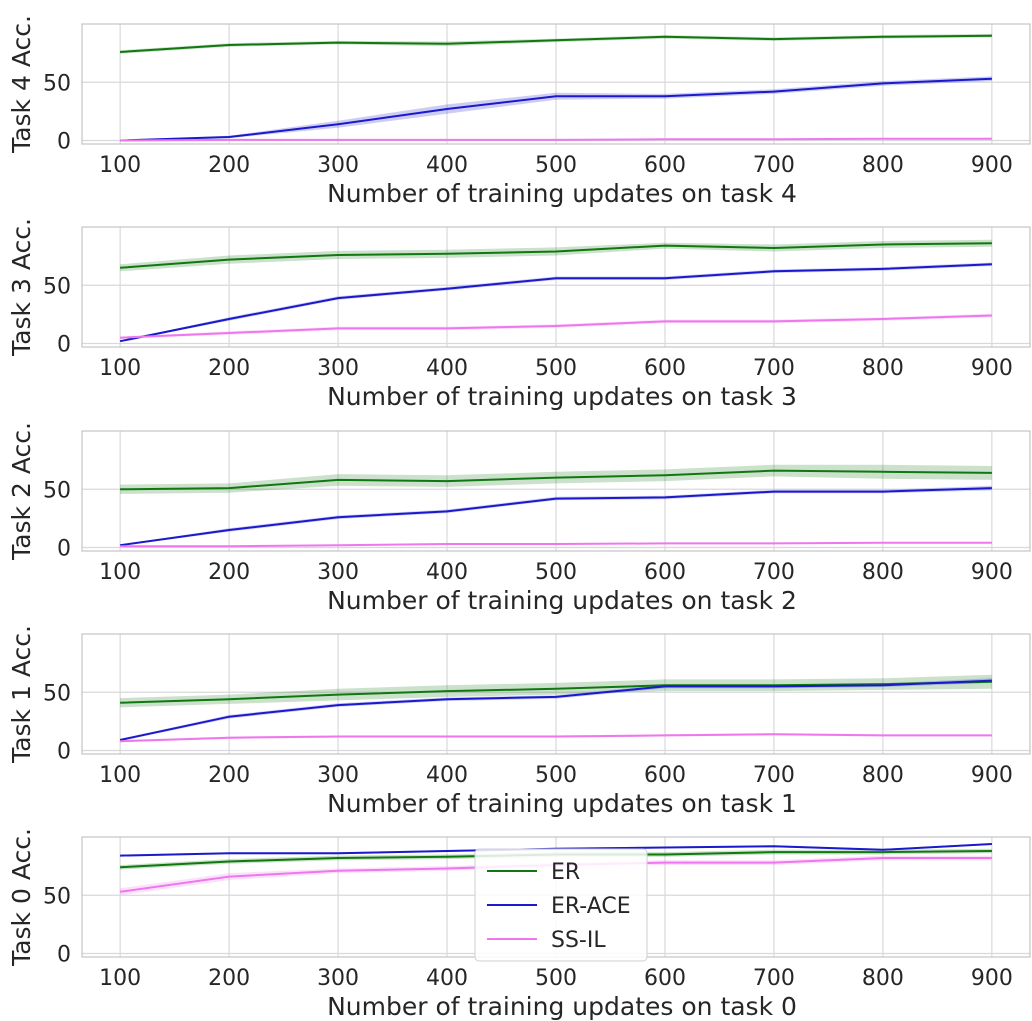 The height and width of the screenshot is (1021, 1032). What do you see at coordinates (21, 897) in the screenshot?
I see `y-axis-label: Task 0 Acc.` at bounding box center [21, 897].